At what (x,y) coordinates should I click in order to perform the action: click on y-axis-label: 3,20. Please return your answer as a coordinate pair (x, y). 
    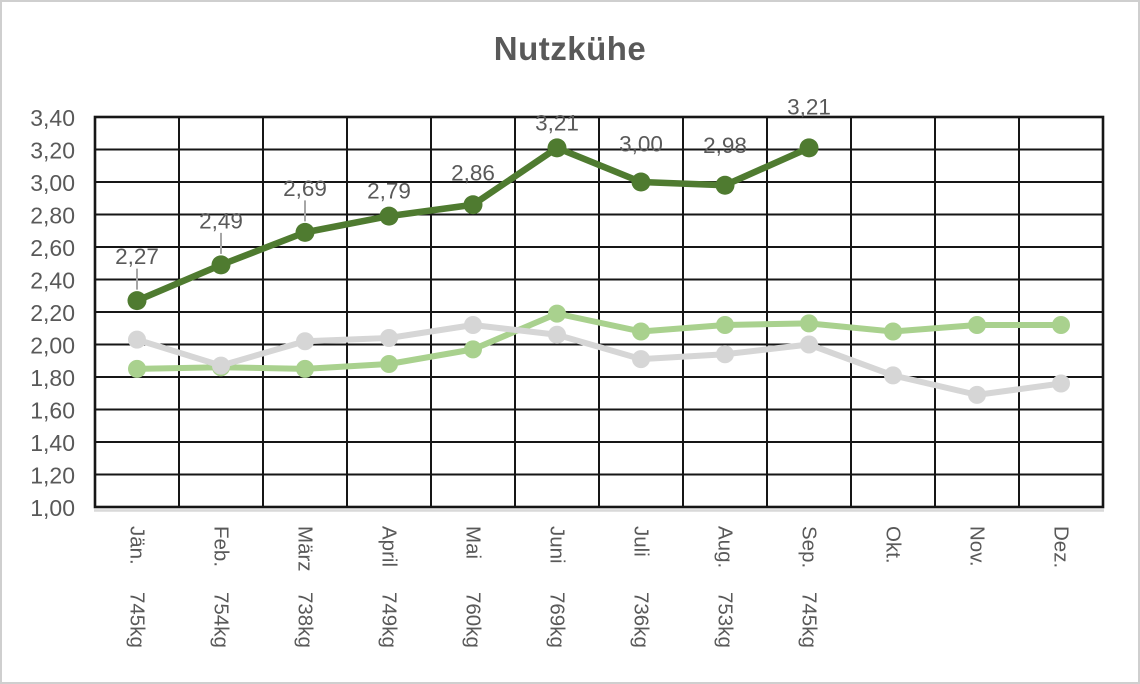
    Looking at the image, I should click on (52, 151).